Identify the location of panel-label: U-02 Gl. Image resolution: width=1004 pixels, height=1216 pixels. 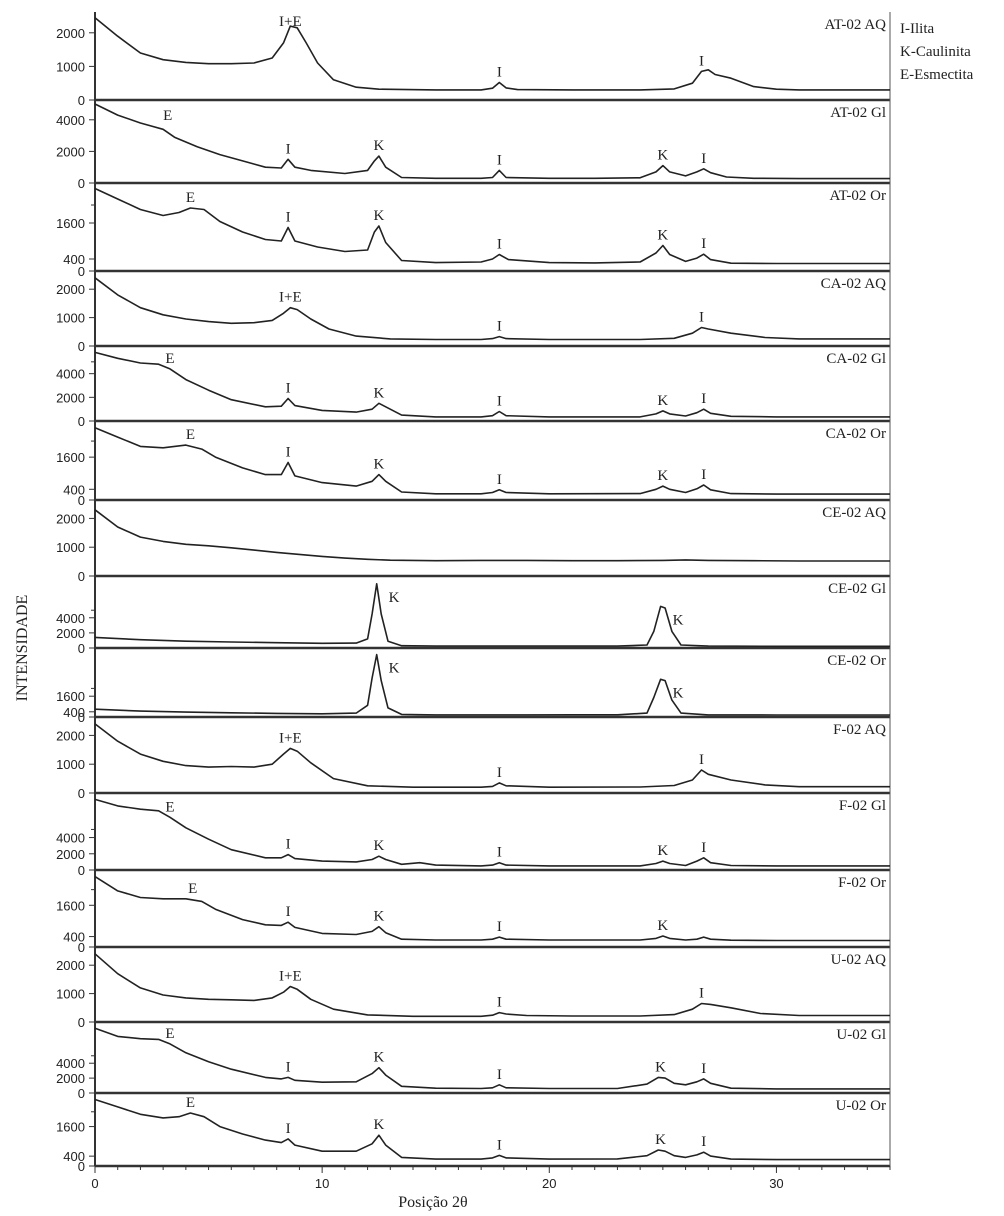
(861, 1035).